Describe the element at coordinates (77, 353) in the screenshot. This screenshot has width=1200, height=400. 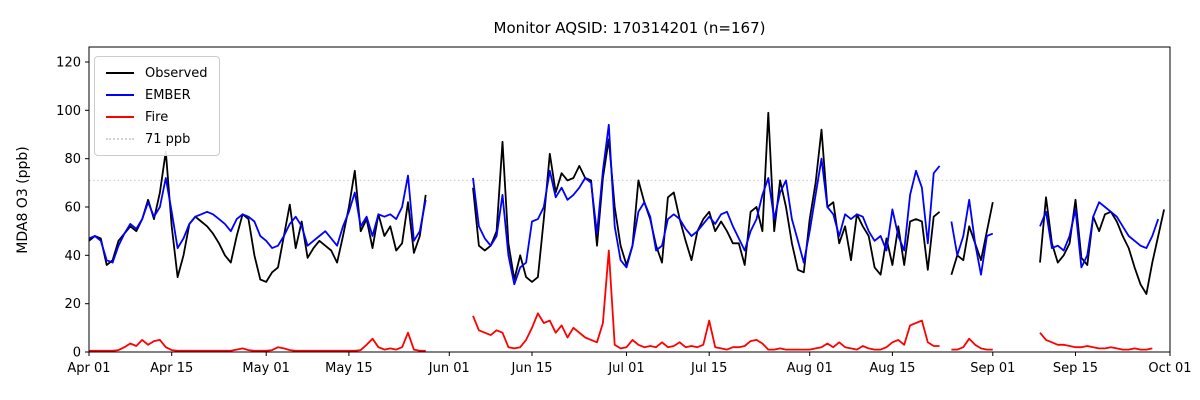
I see `y-tick-label: 0` at that location.